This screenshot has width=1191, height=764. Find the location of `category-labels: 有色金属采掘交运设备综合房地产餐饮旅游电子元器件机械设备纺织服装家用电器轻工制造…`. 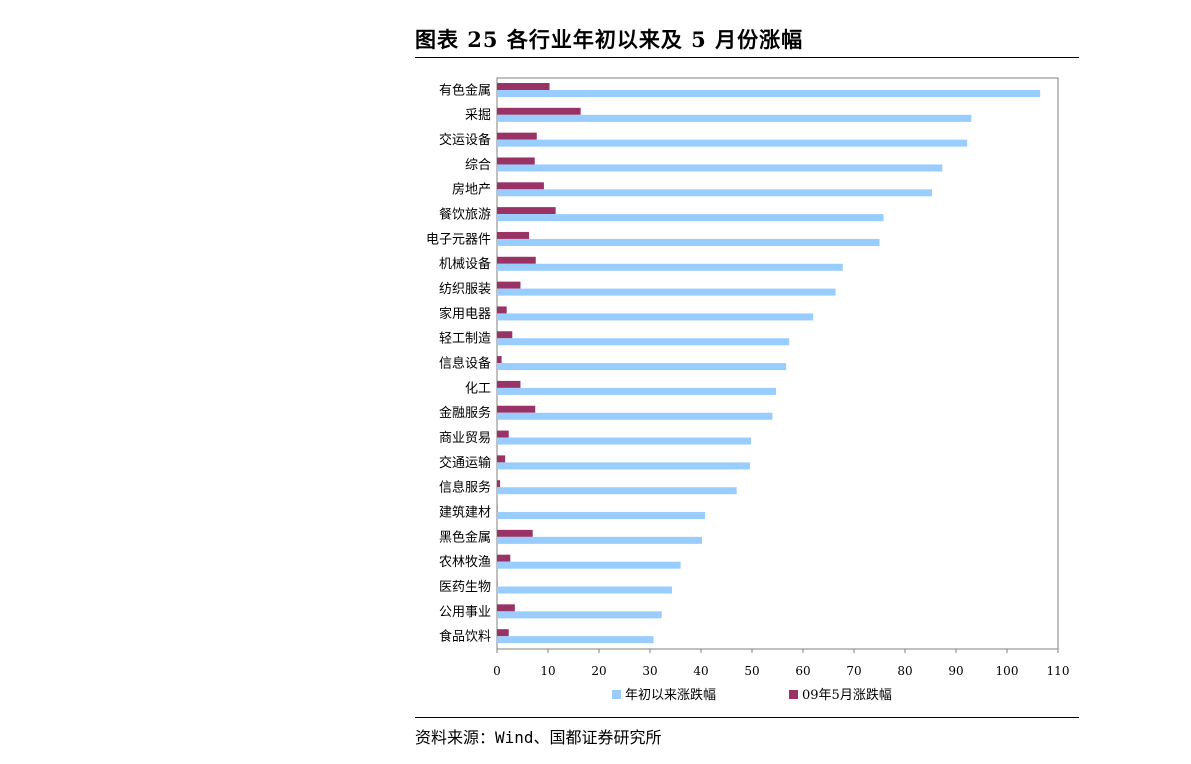

category-labels: 有色金属采掘交运设备综合房地产餐饮旅游电子元器件机械设备纺织服装家用电器轻工制造… is located at coordinates (458, 363).